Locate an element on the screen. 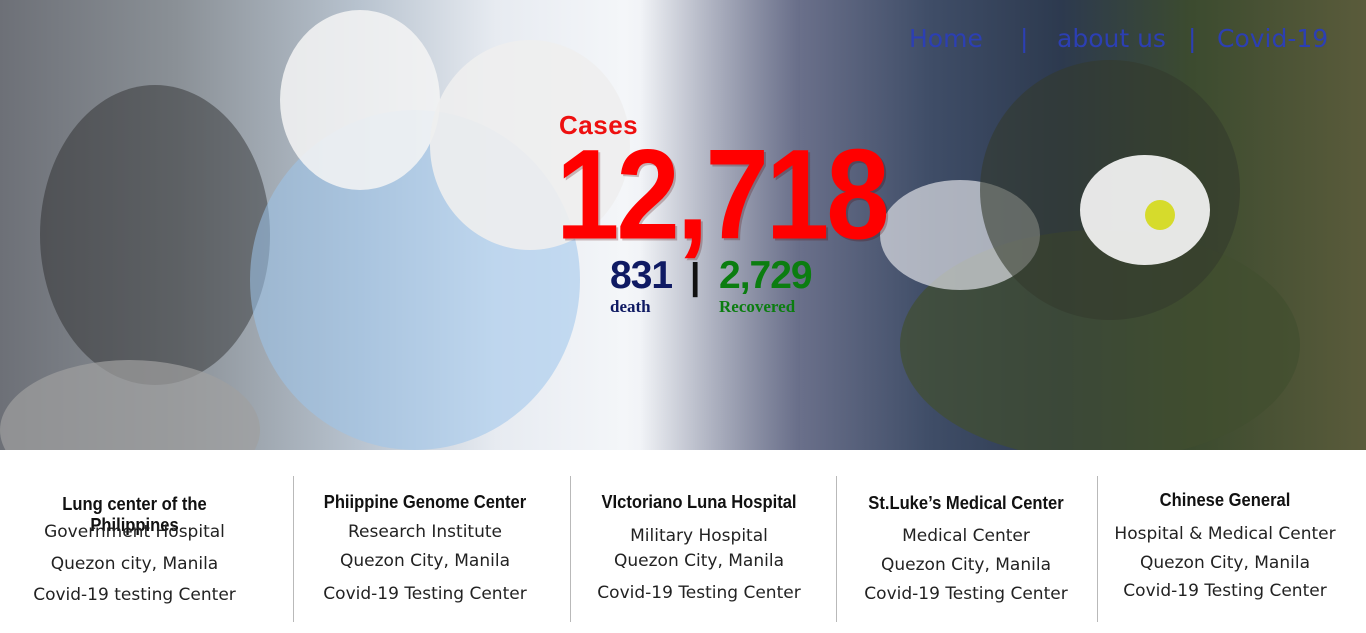  cases-count: 12,718 is located at coordinates (723, 195).